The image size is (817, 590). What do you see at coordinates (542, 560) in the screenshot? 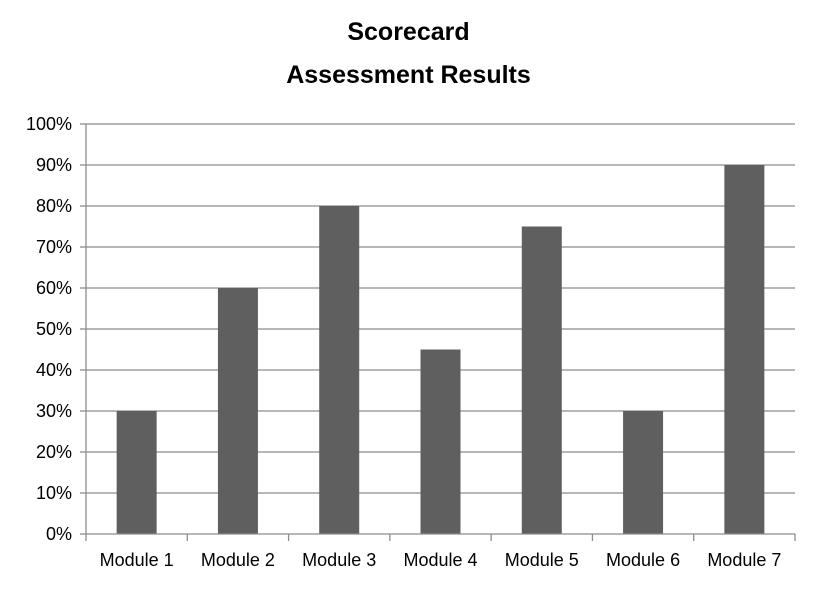
I see `x-tick-label: Module 5` at bounding box center [542, 560].